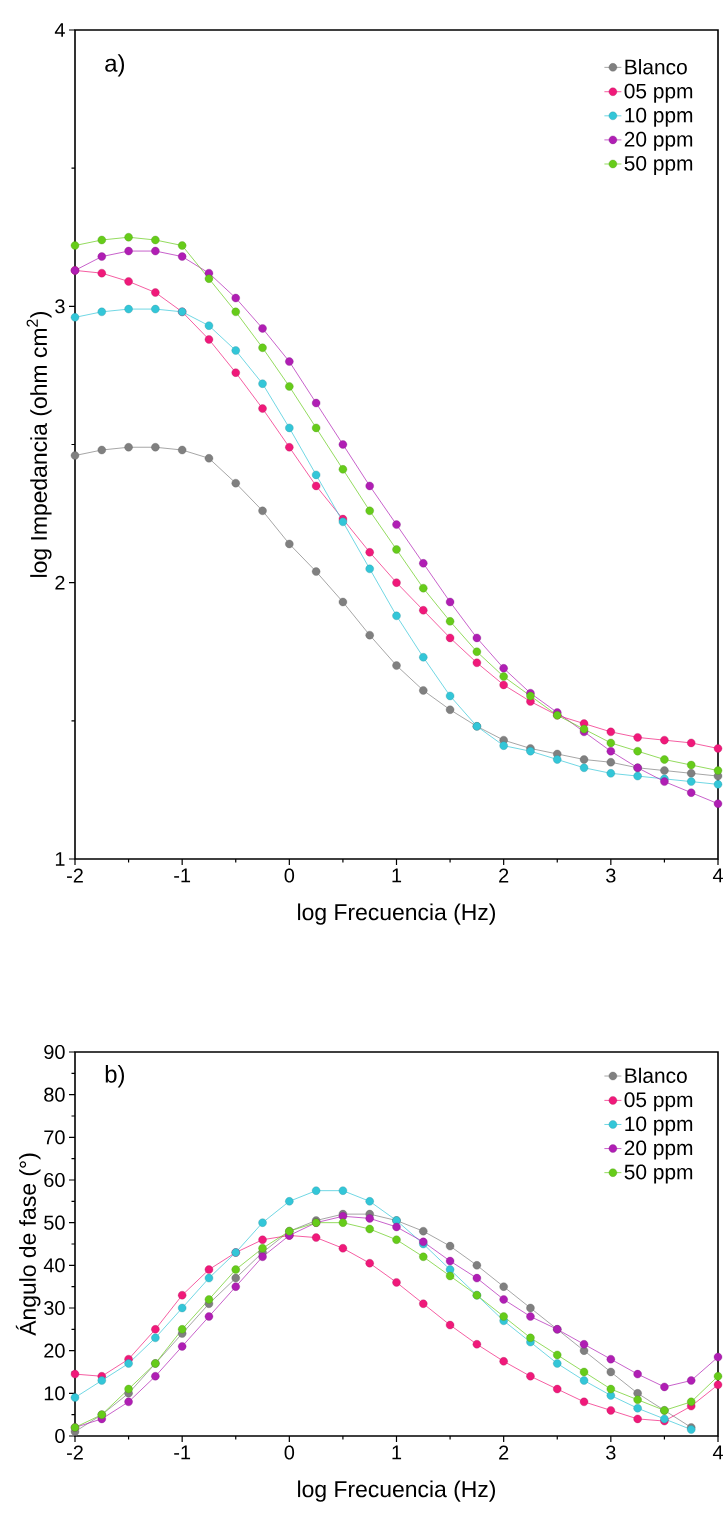 This screenshot has width=728, height=1526. I want to click on y-tick-label: 30, so click(54, 1308).